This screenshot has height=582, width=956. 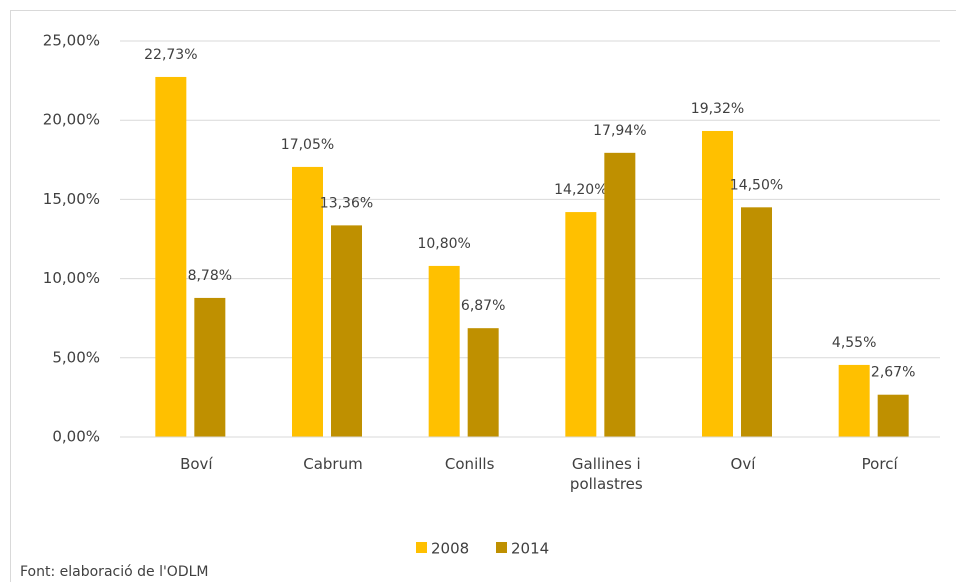 What do you see at coordinates (580, 190) in the screenshot?
I see `data-label: 14,20%` at bounding box center [580, 190].